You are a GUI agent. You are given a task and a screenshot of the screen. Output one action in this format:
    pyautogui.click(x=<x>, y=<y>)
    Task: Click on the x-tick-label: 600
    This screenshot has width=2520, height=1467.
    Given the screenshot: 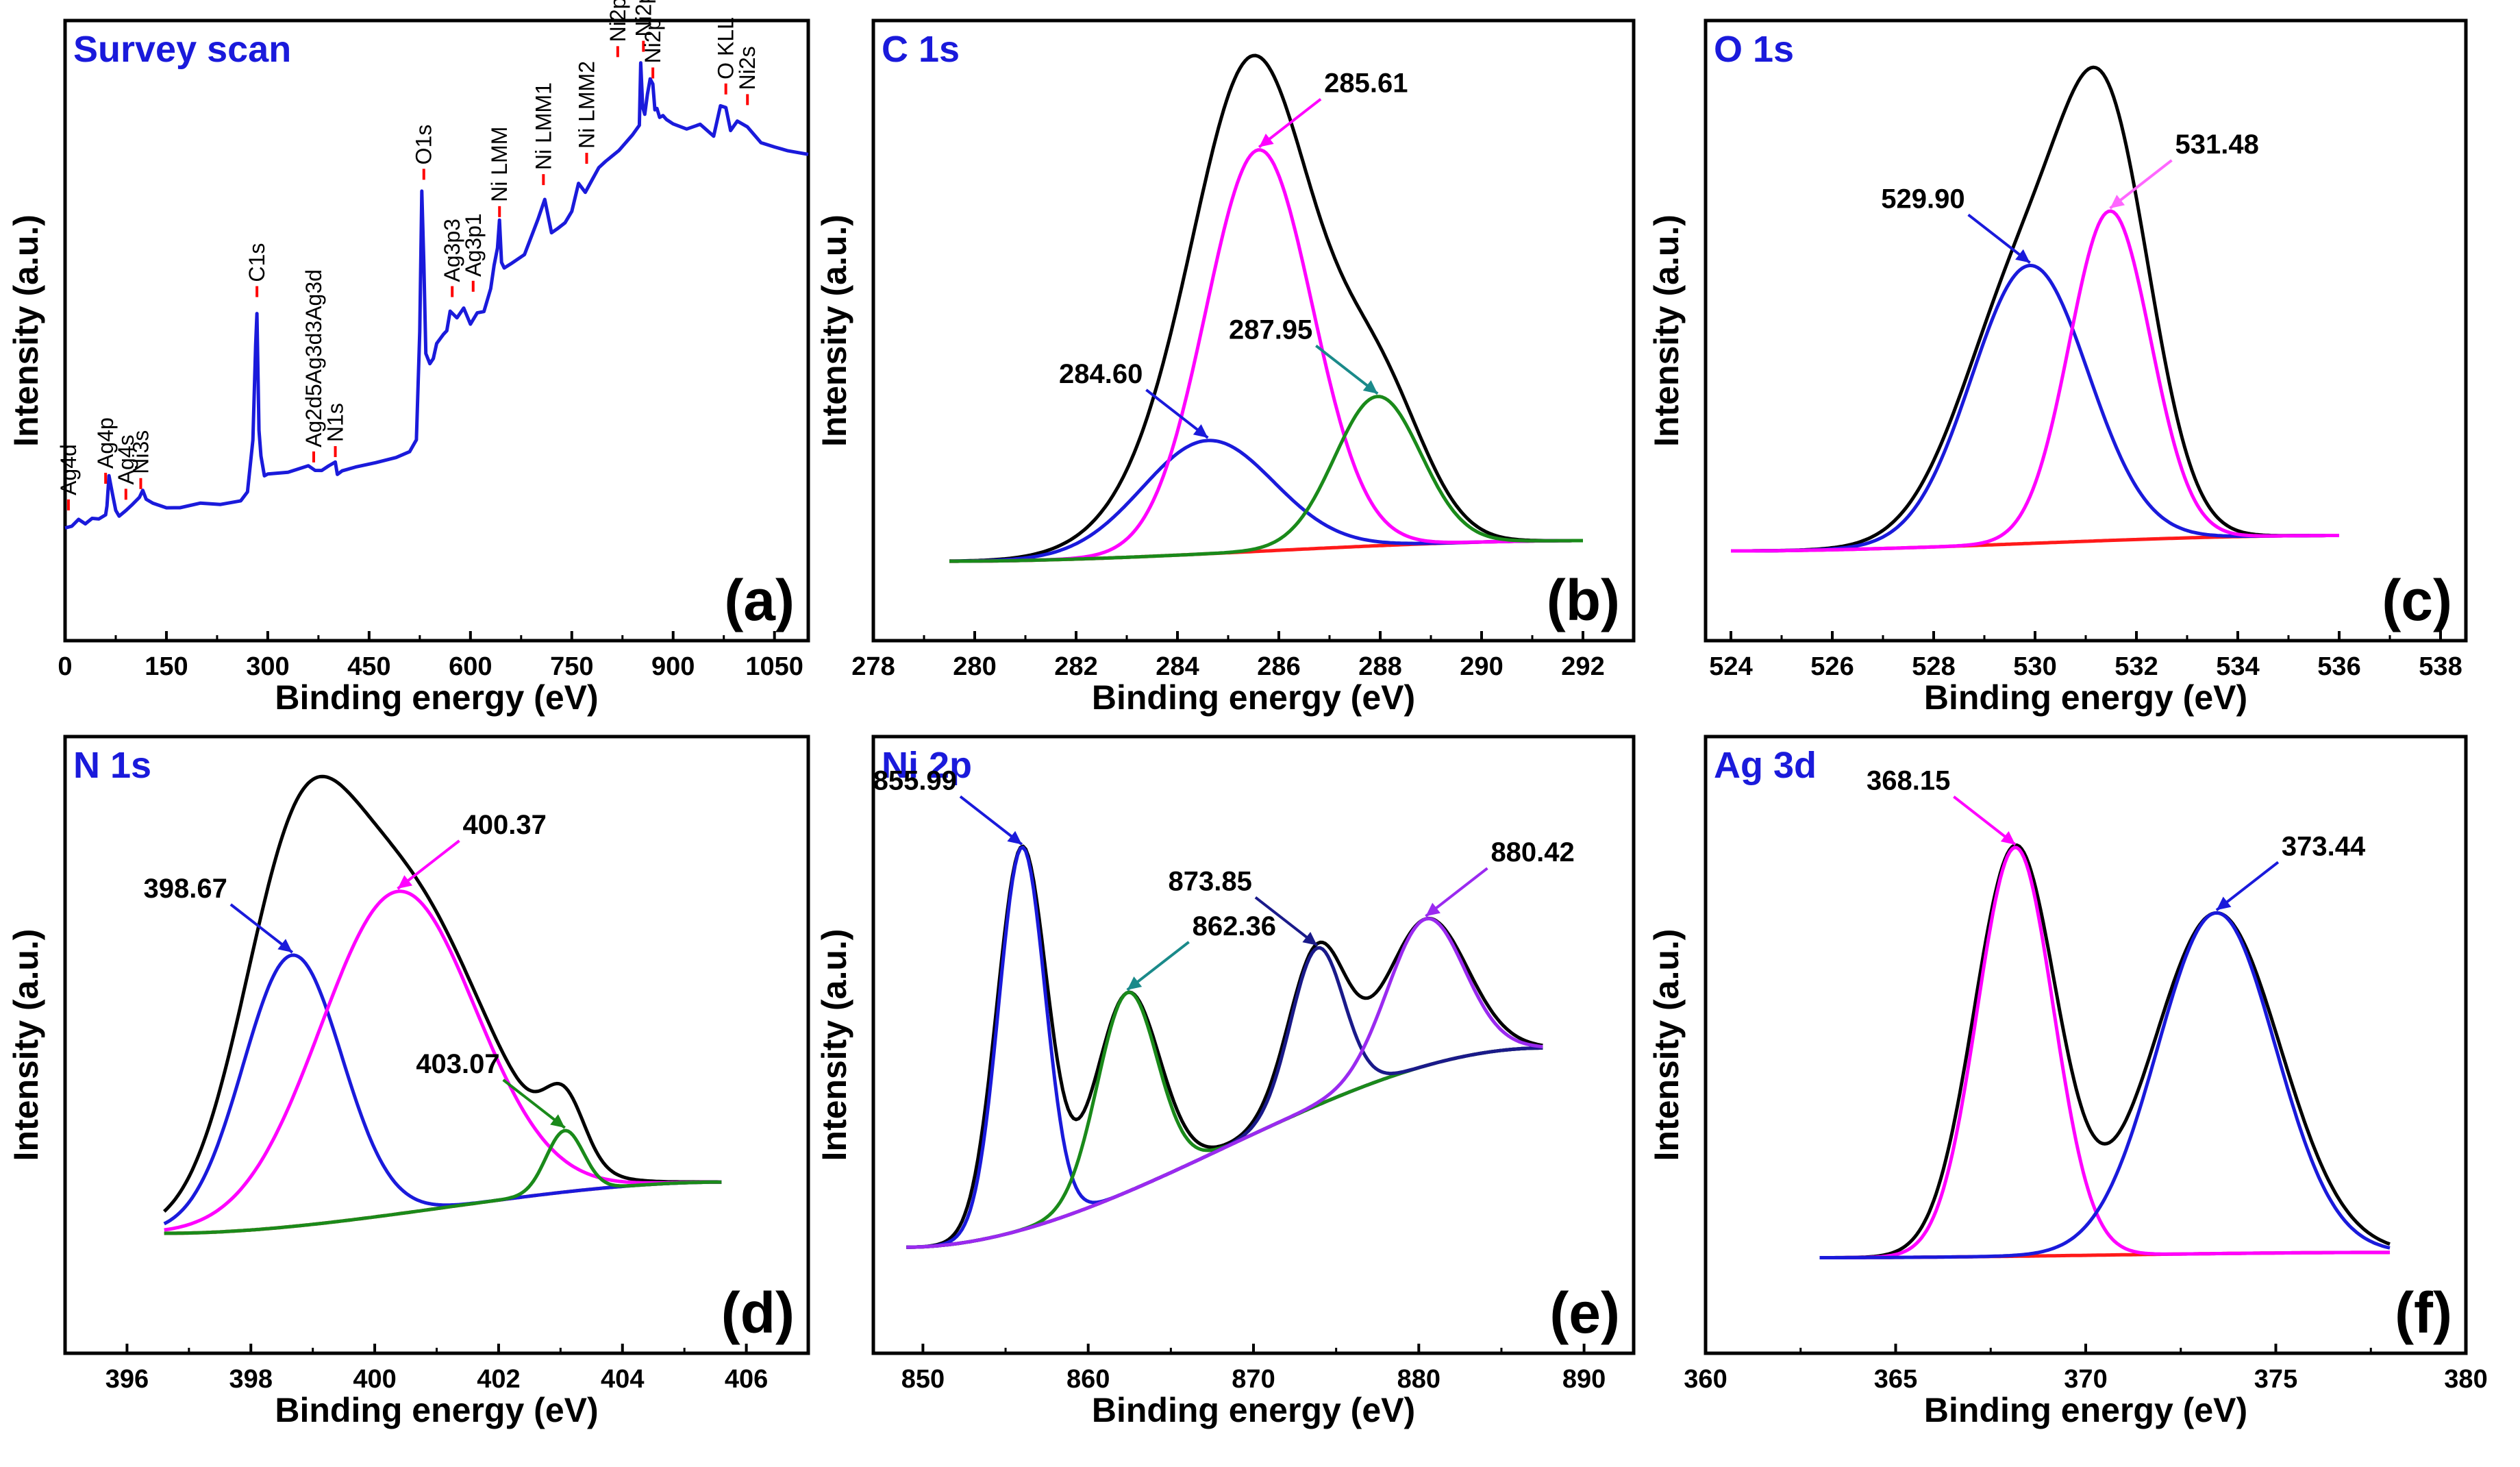 What is the action you would take?
    pyautogui.click(x=470, y=666)
    